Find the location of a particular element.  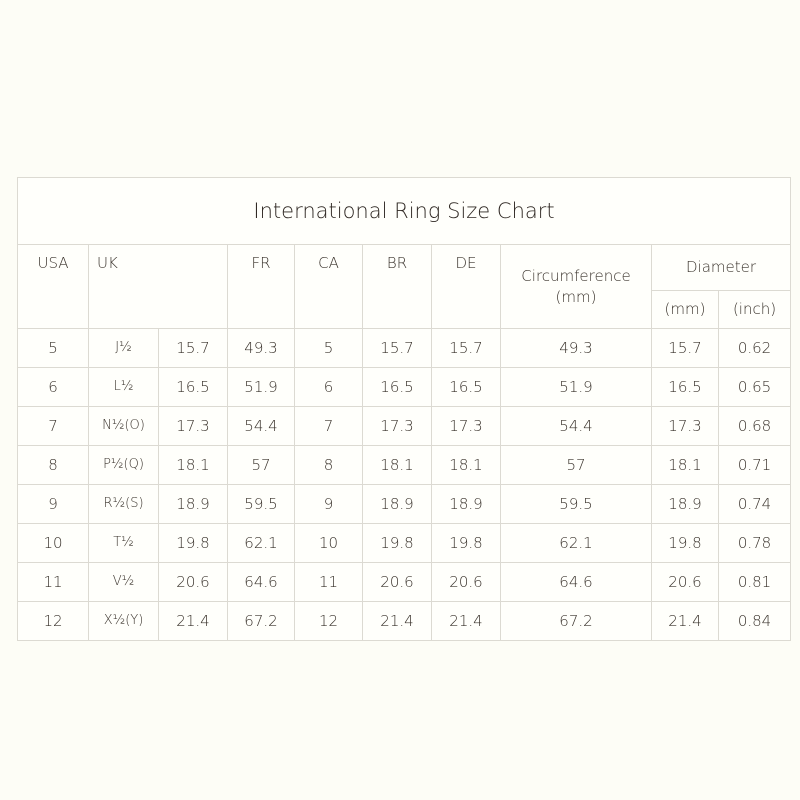

cell-uk-letter: V½ is located at coordinates (123, 581).